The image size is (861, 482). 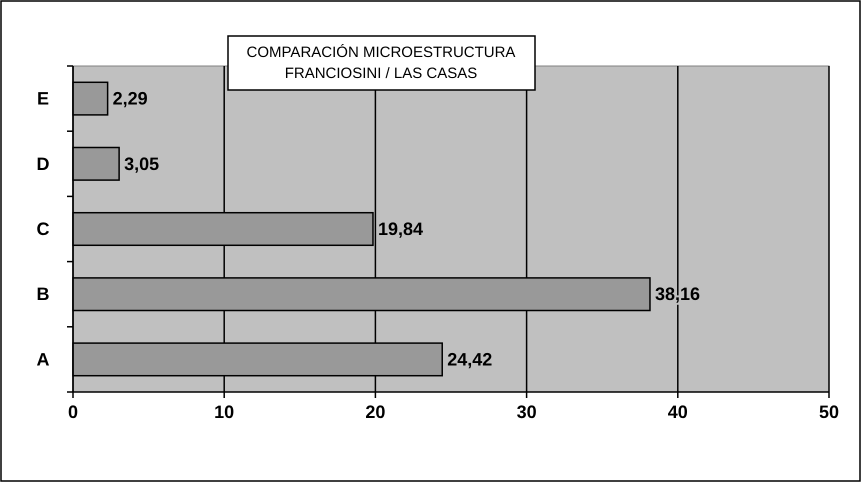 What do you see at coordinates (43, 229) in the screenshot?
I see `y-tick-label: C` at bounding box center [43, 229].